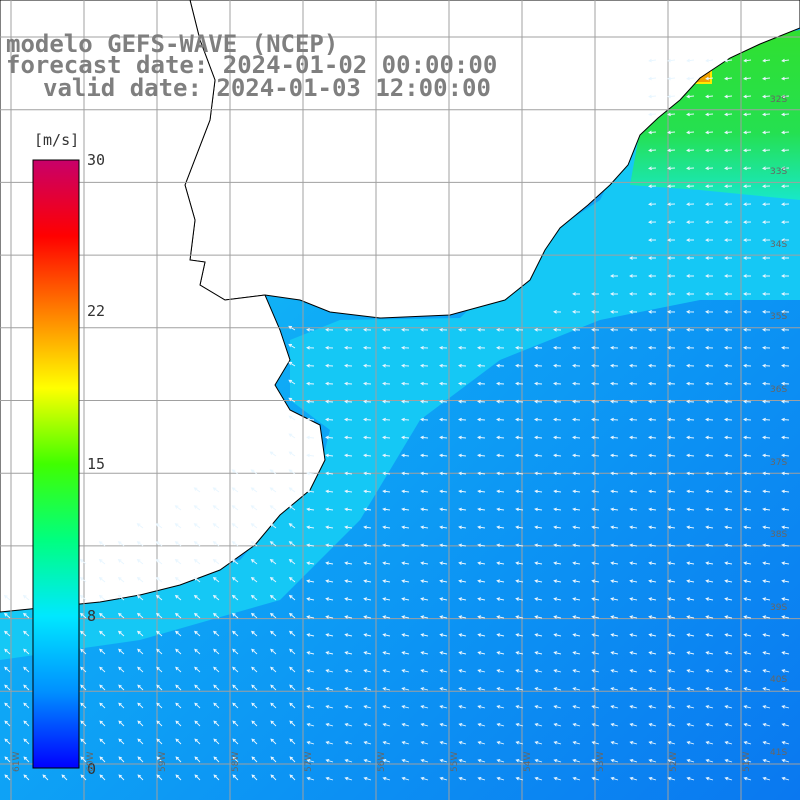 The image size is (800, 800). Describe the element at coordinates (747, 761) in the screenshot. I see `lon-label: 51W` at that location.